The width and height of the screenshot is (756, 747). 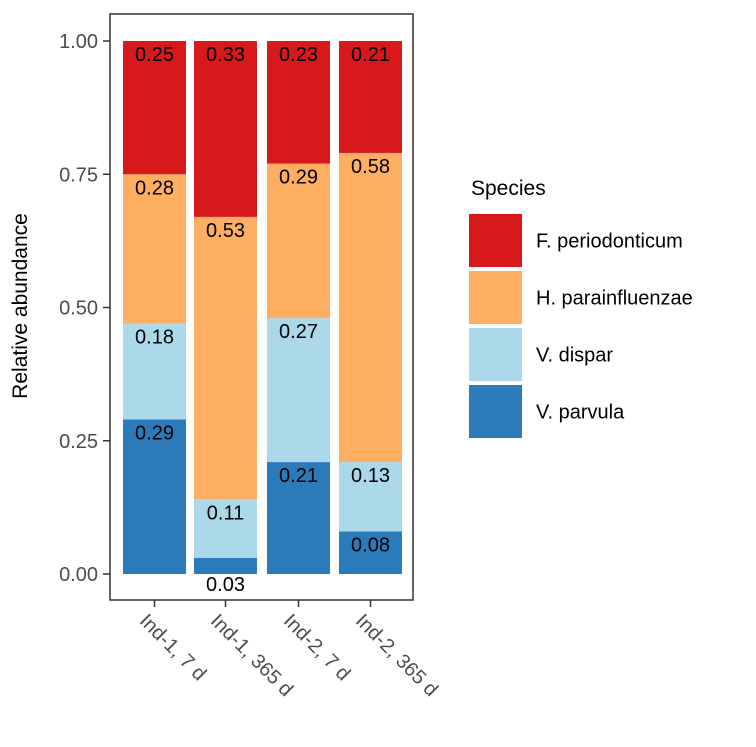 I want to click on bar-f-periodonticum-ind-1-7-d, so click(x=154, y=108).